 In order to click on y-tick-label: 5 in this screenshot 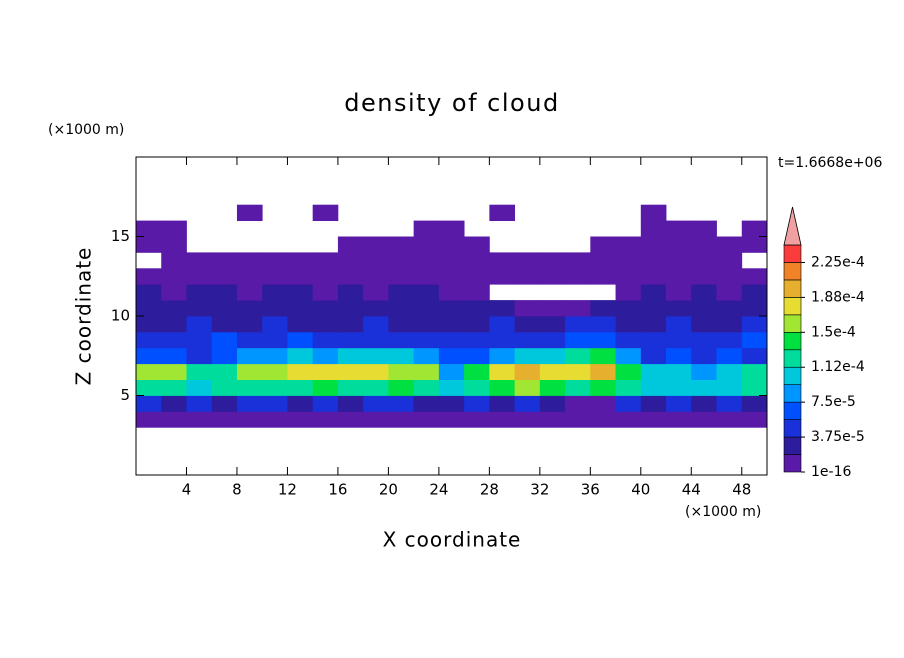, I will do `click(125, 395)`.